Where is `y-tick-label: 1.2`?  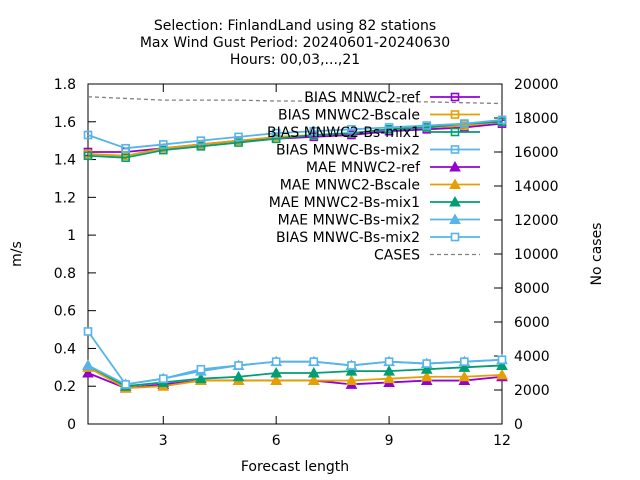 y-tick-label: 1.2 is located at coordinates (65, 198).